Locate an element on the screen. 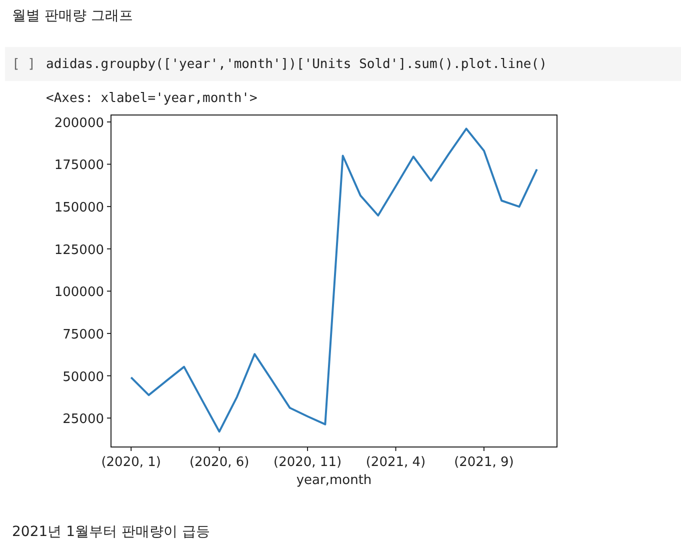 This screenshot has width=681, height=553. y-tick-label: 125000 is located at coordinates (79, 250).